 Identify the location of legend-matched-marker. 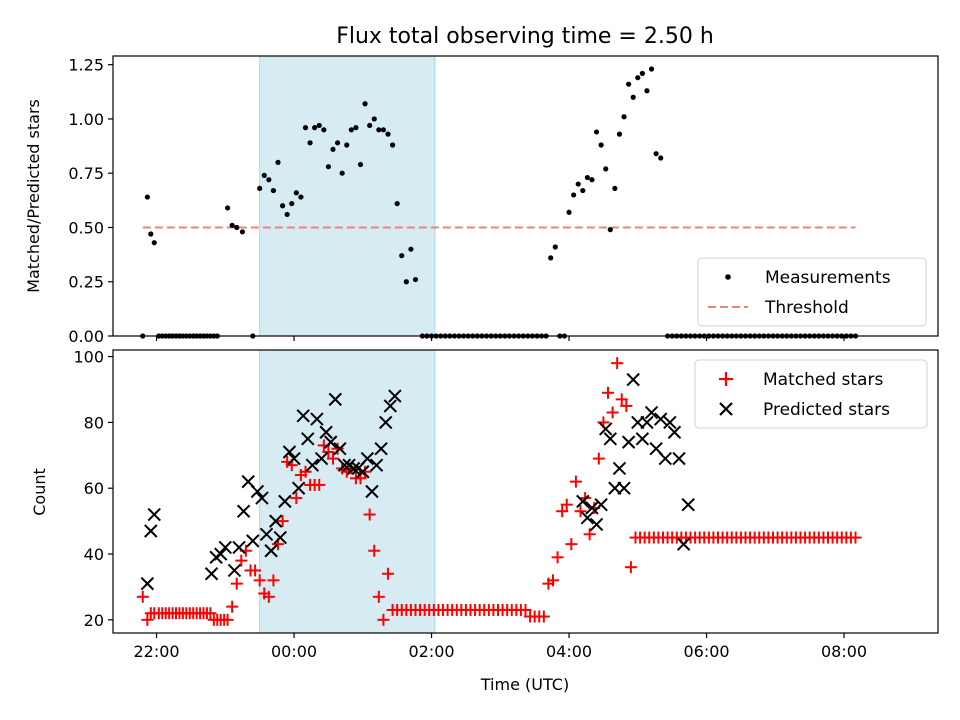
(726, 379).